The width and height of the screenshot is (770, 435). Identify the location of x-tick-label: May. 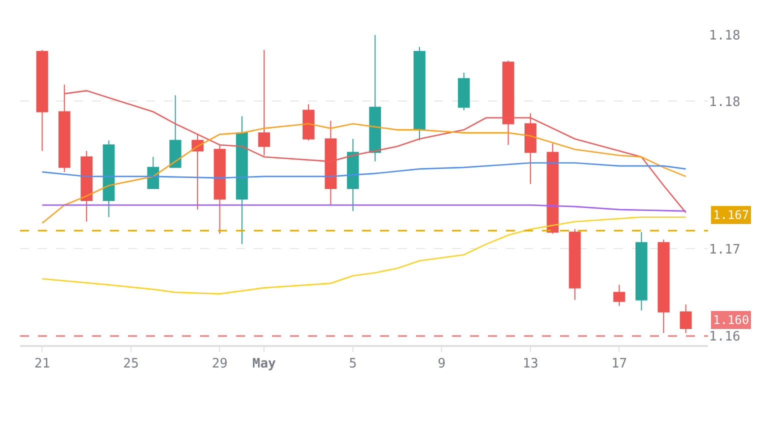
(264, 364).